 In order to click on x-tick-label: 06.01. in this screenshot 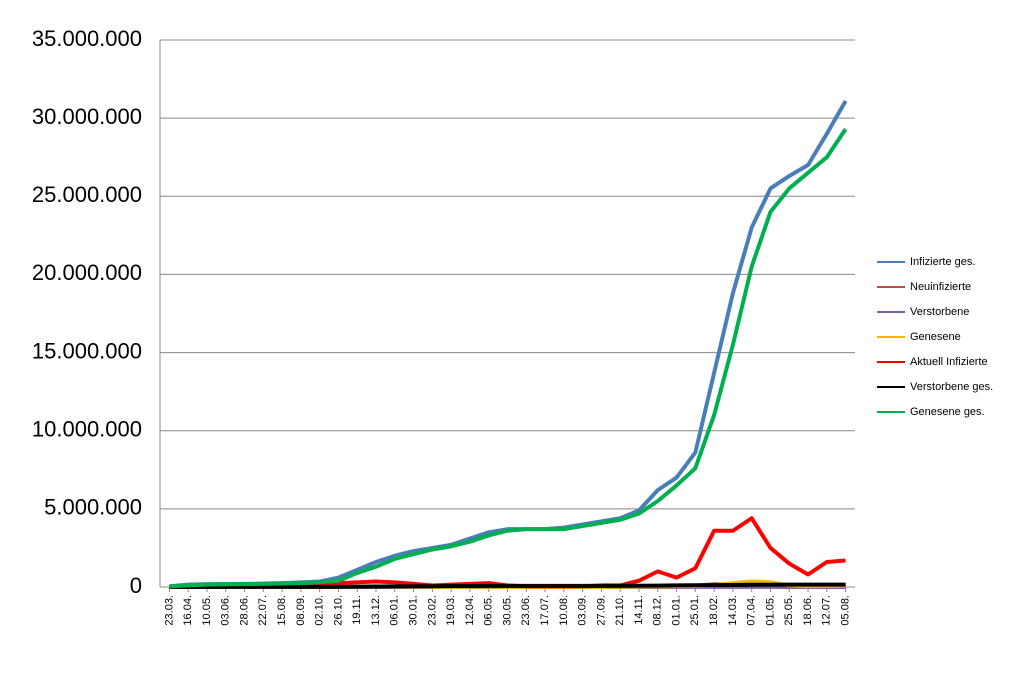, I will do `click(395, 610)`.